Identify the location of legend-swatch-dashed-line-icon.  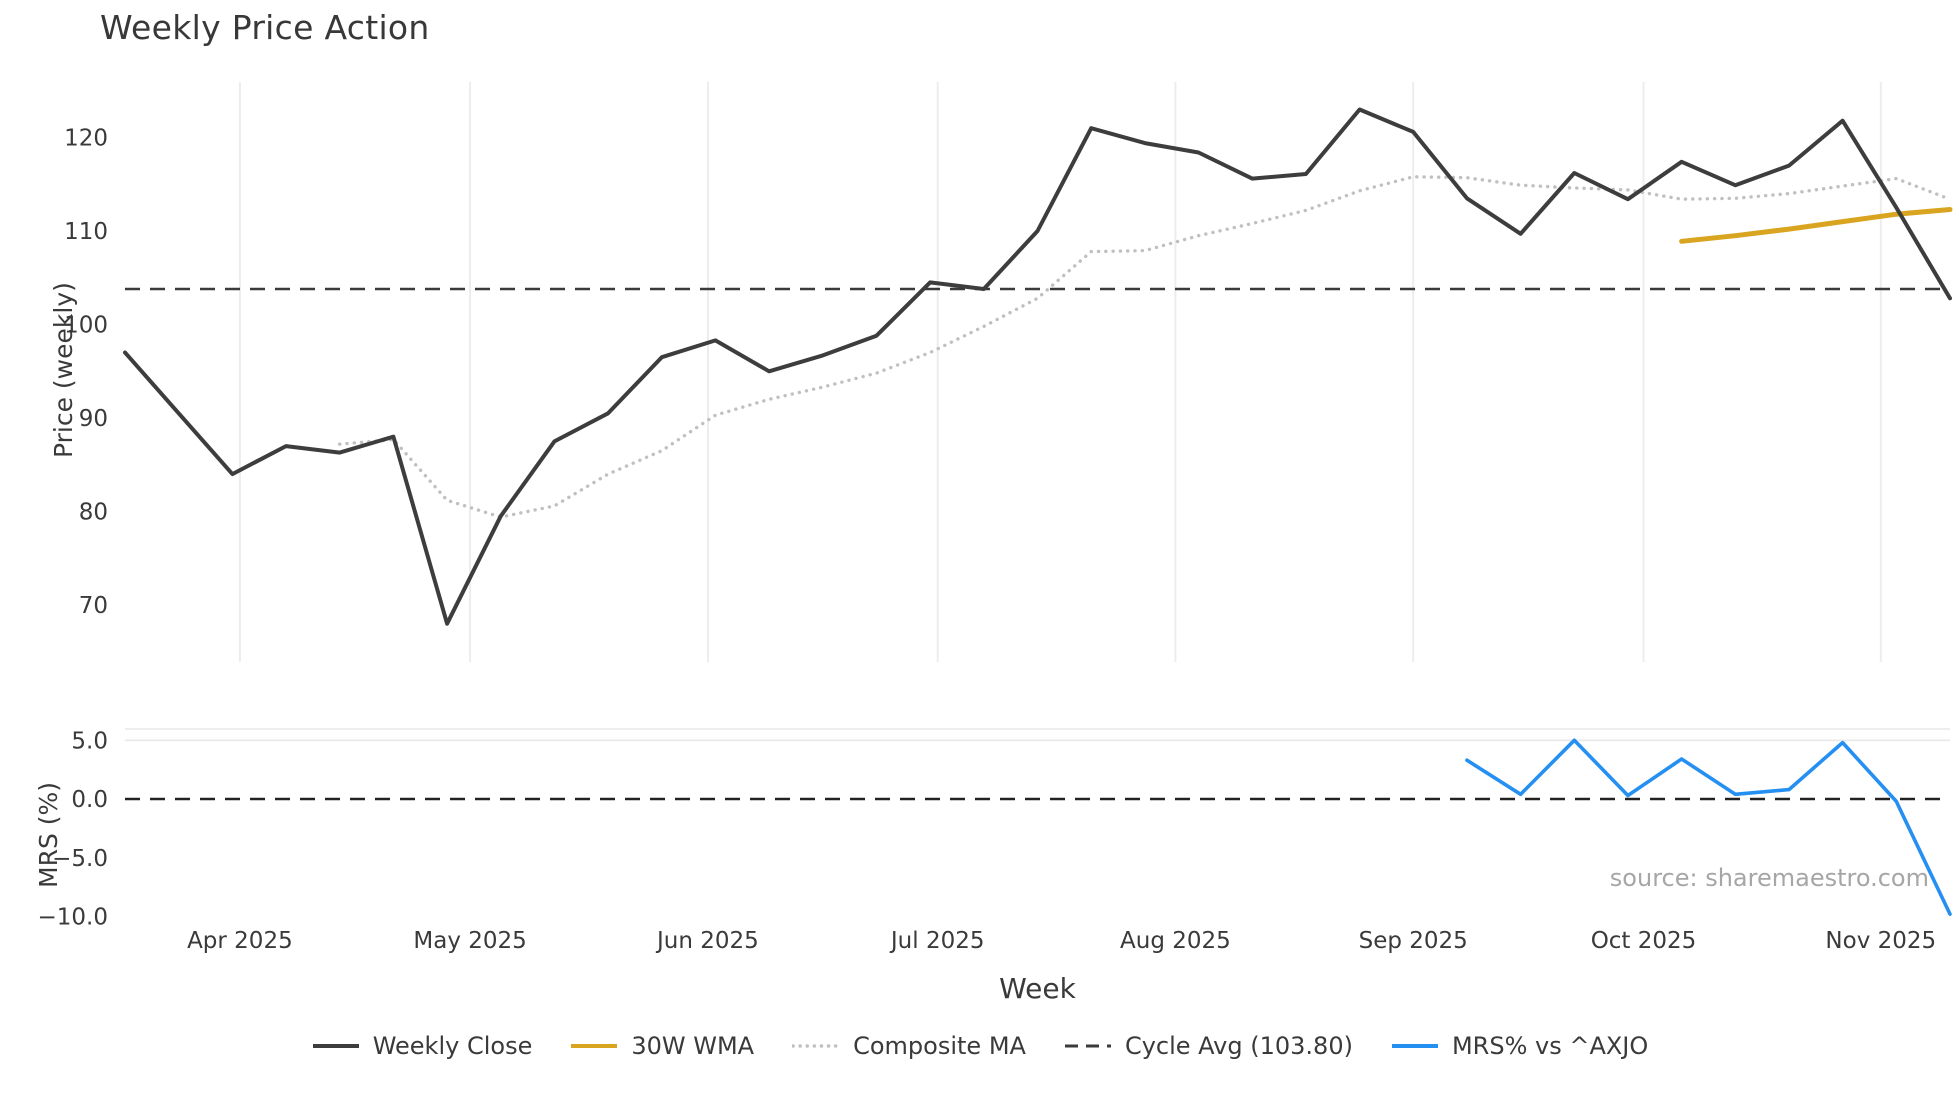
(1087, 1046).